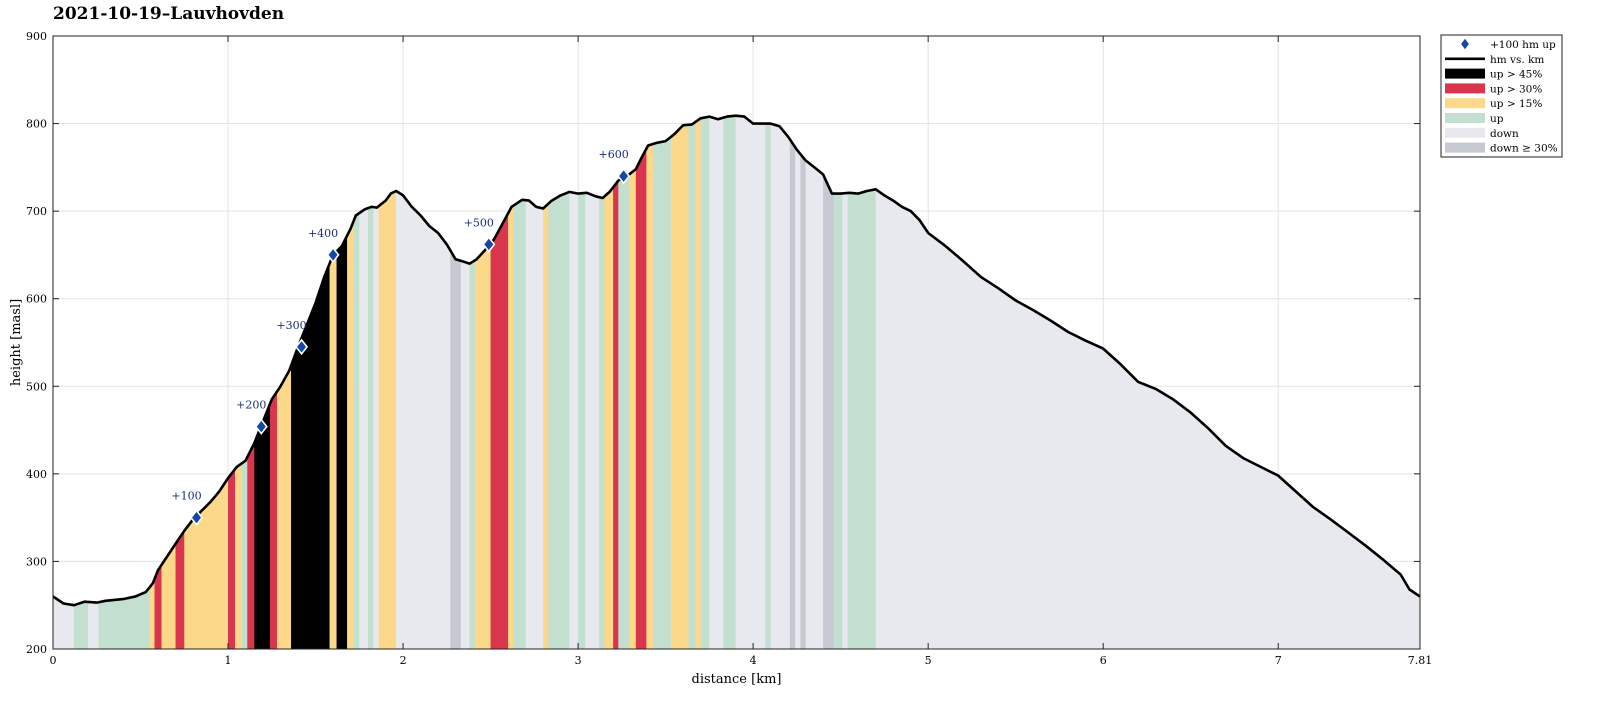 This screenshot has width=1600, height=707. What do you see at coordinates (228, 660) in the screenshot?
I see `x-tick-label: 1` at bounding box center [228, 660].